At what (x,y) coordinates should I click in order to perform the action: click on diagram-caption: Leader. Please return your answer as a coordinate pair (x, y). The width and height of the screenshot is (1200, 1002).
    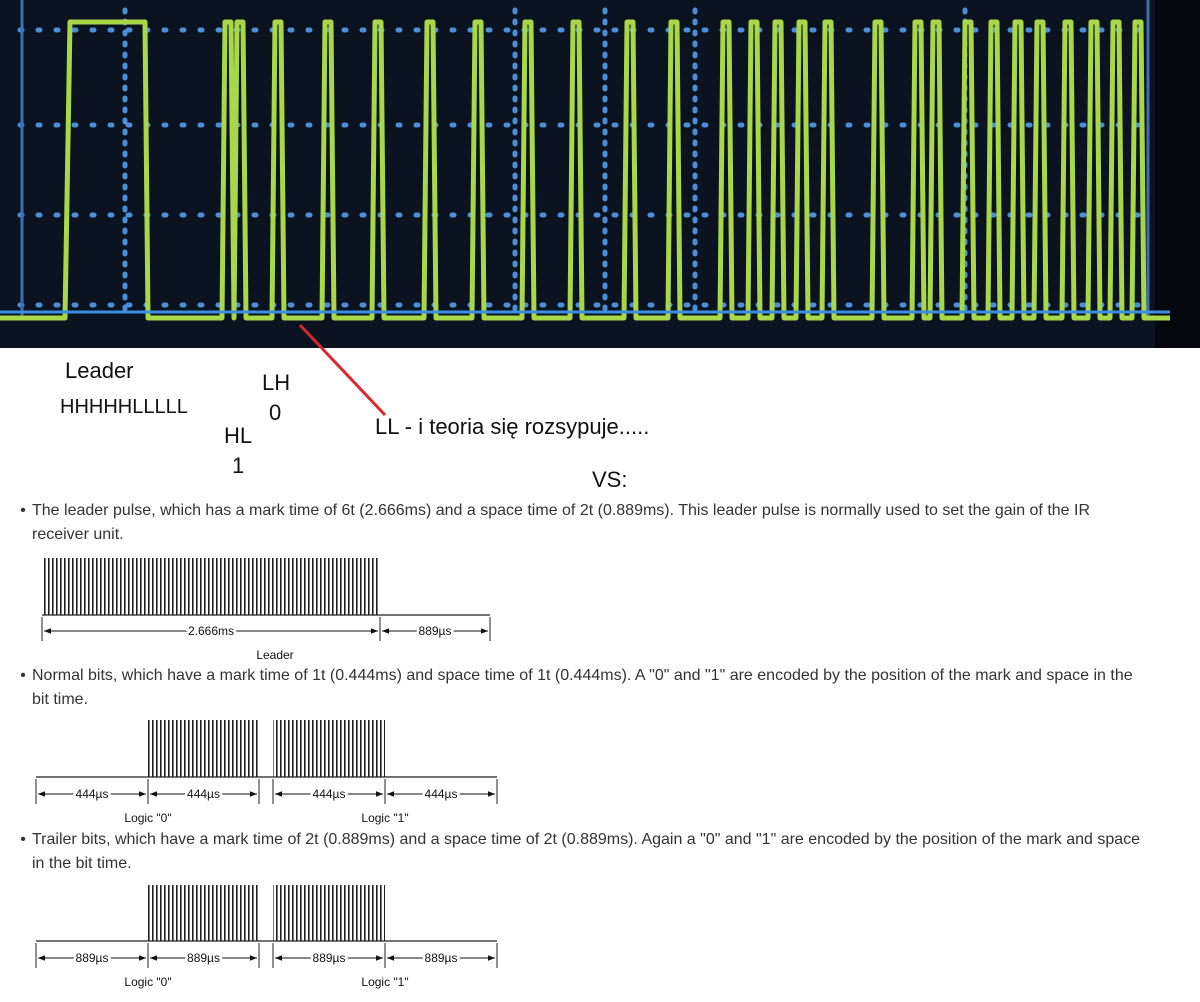
    Looking at the image, I should click on (274, 655).